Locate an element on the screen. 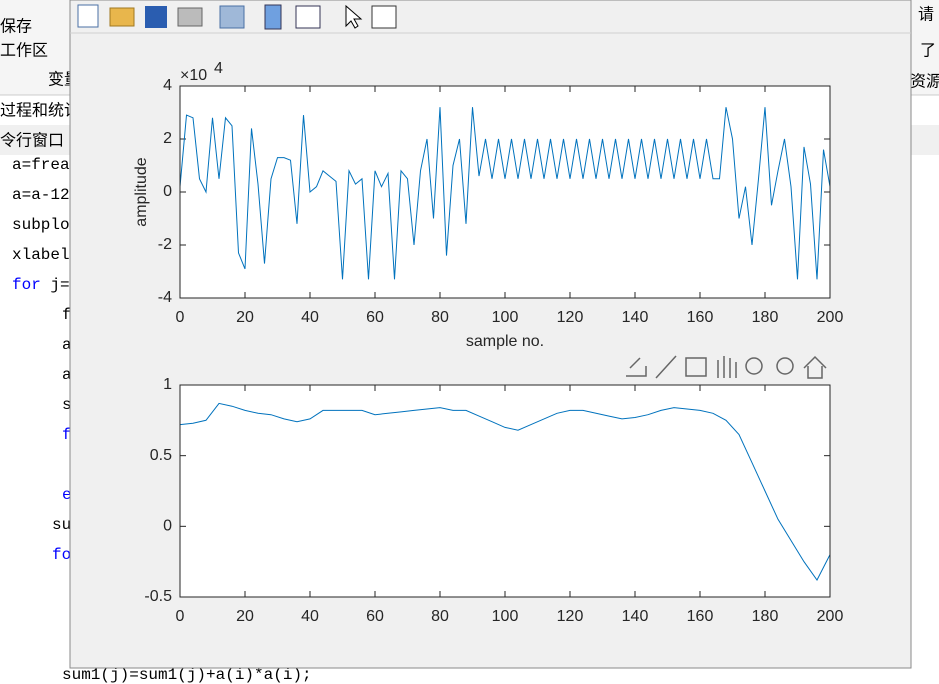 This screenshot has height=684, width=939. datatip-icon is located at coordinates (696, 367).